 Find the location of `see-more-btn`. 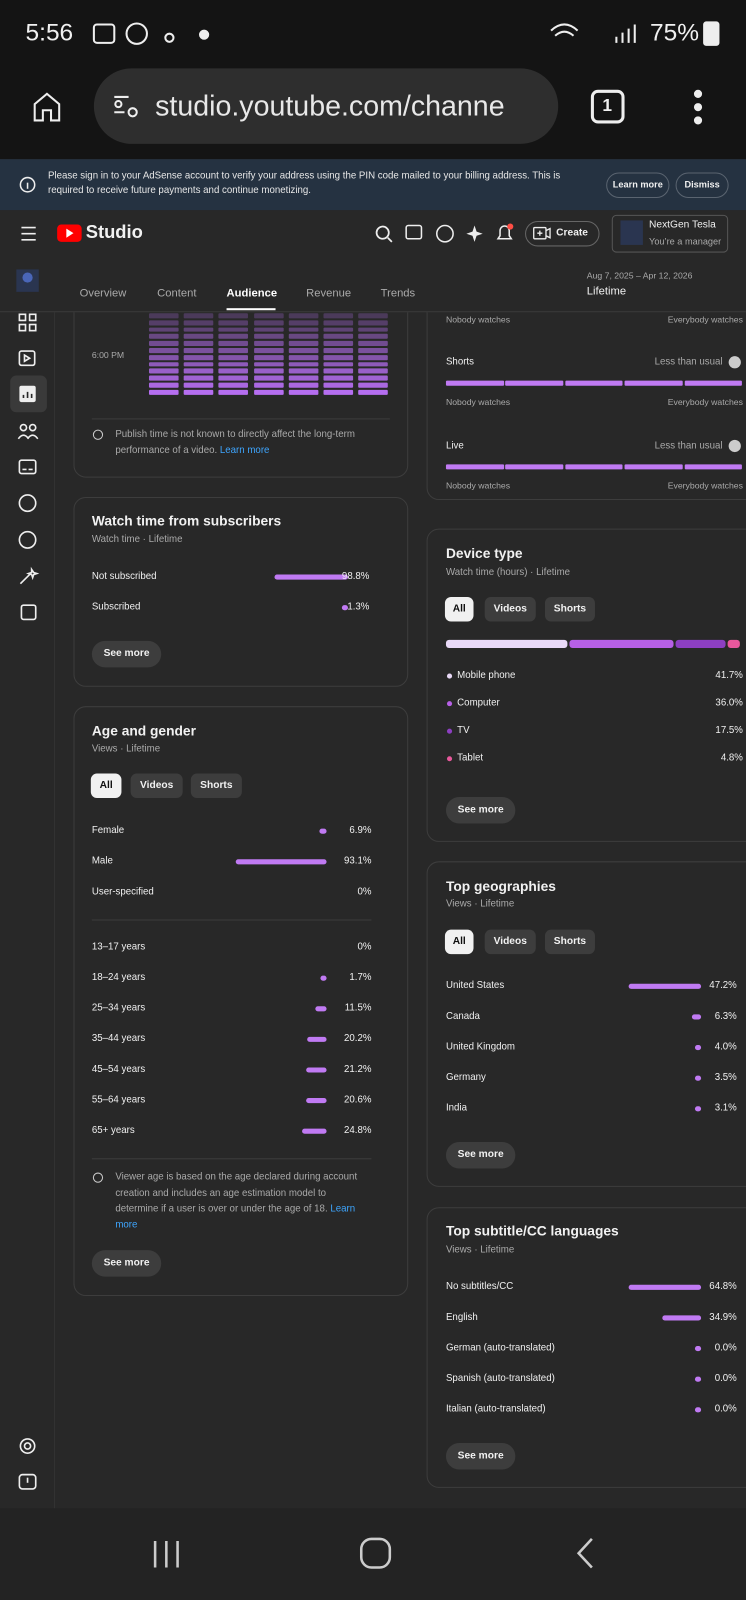

see-more-btn is located at coordinates (480, 1155).